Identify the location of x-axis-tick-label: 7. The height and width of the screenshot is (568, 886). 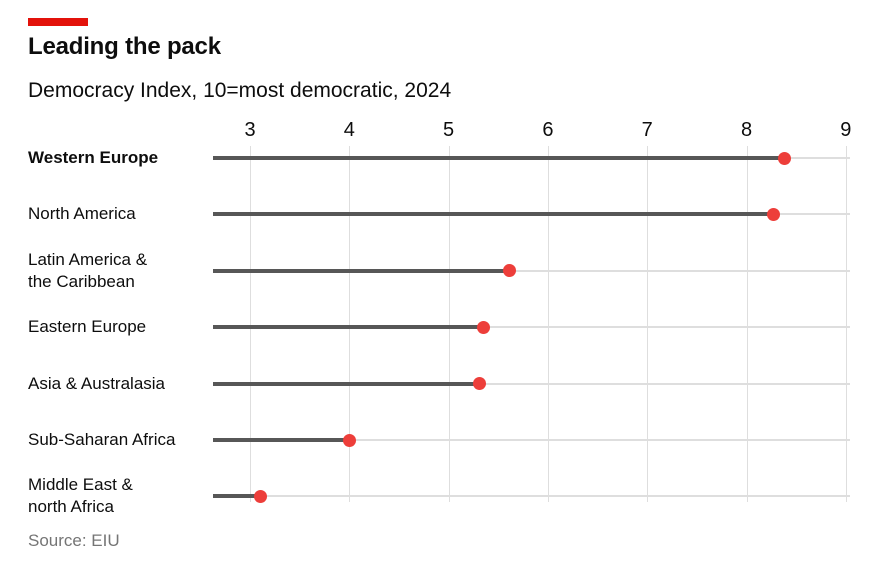
(647, 130).